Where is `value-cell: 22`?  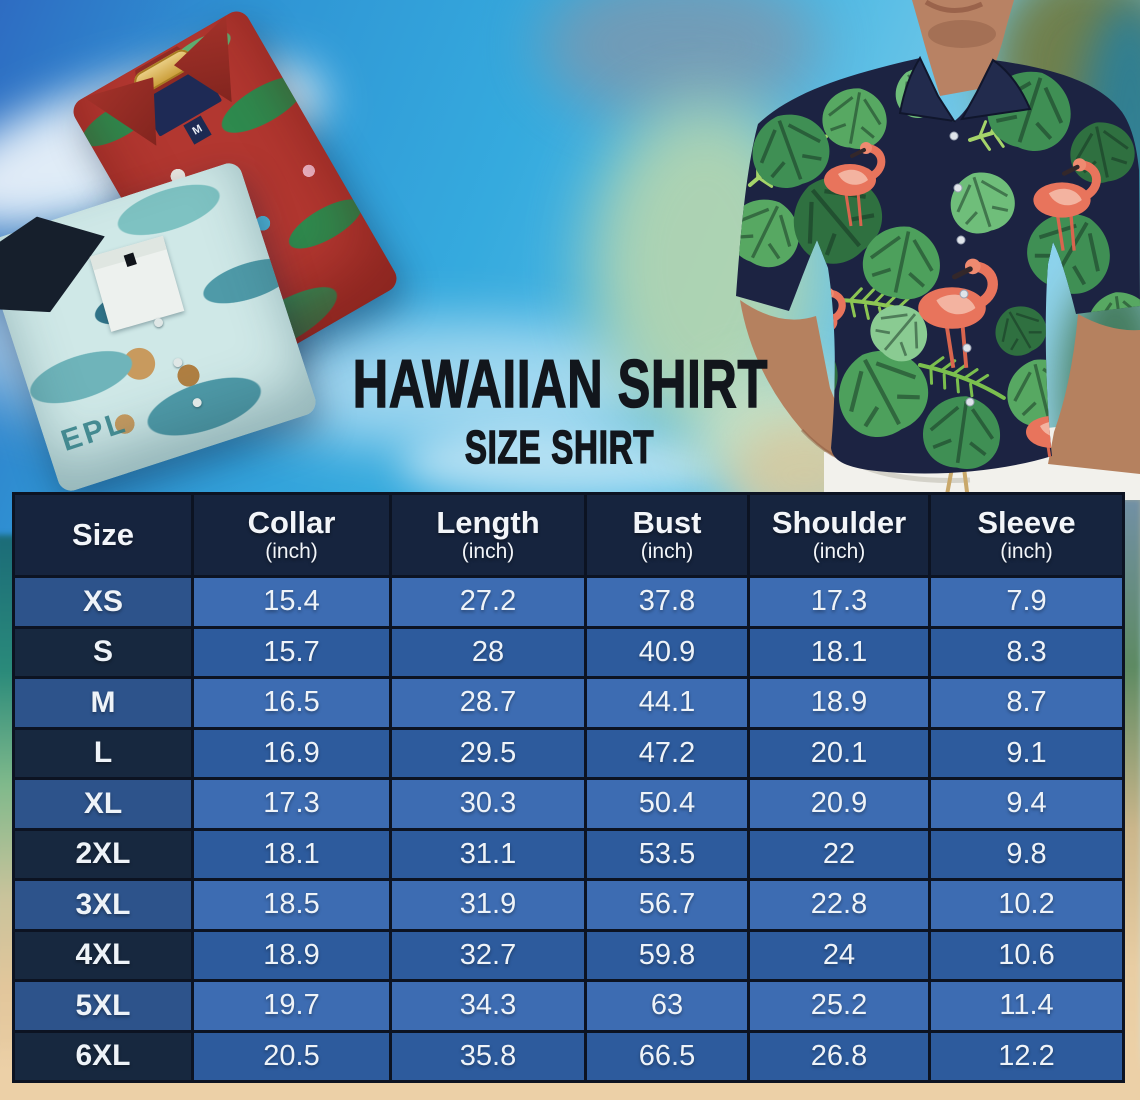 value-cell: 22 is located at coordinates (839, 854).